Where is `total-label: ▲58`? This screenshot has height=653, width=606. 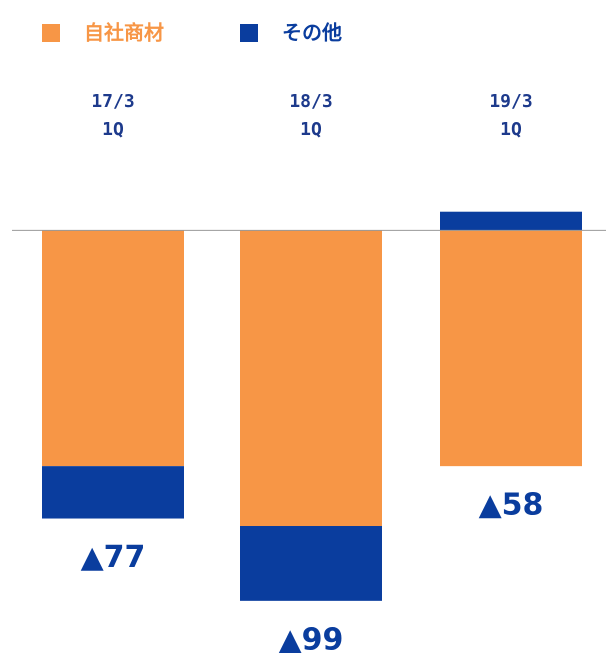
total-label: ▲58 is located at coordinates (511, 505).